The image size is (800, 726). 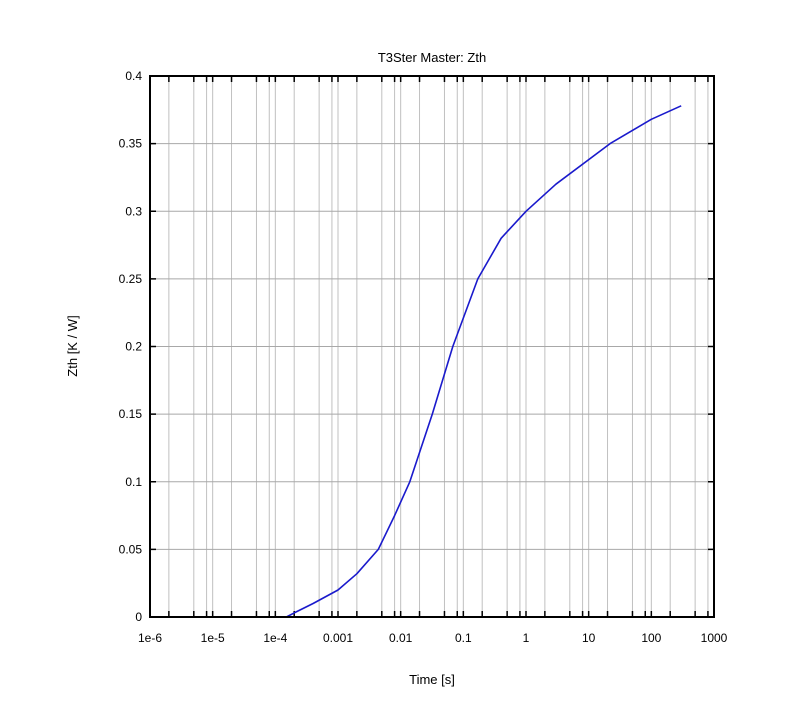 What do you see at coordinates (463, 638) in the screenshot?
I see `x-tick-label: 0.1` at bounding box center [463, 638].